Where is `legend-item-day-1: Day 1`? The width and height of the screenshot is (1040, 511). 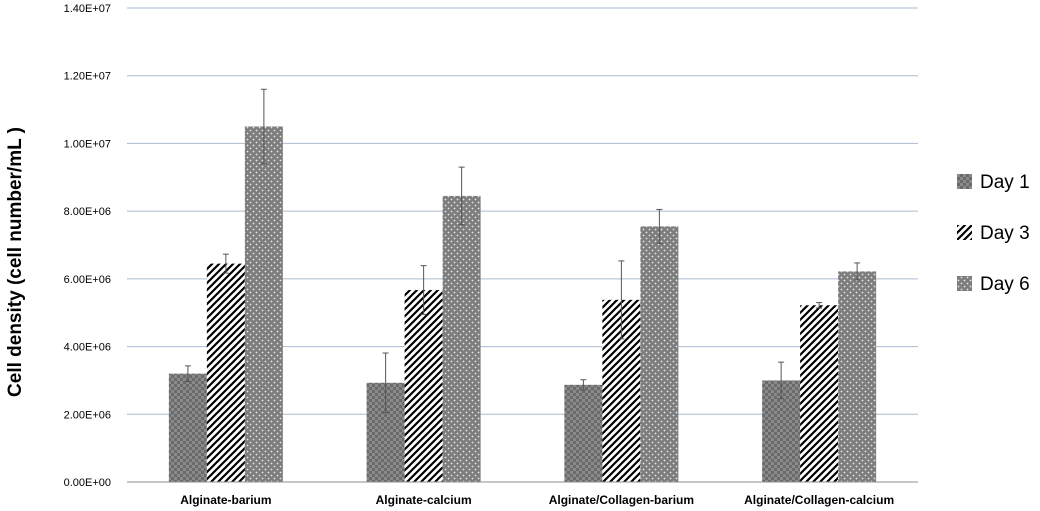 legend-item-day-1: Day 1 is located at coordinates (993, 182).